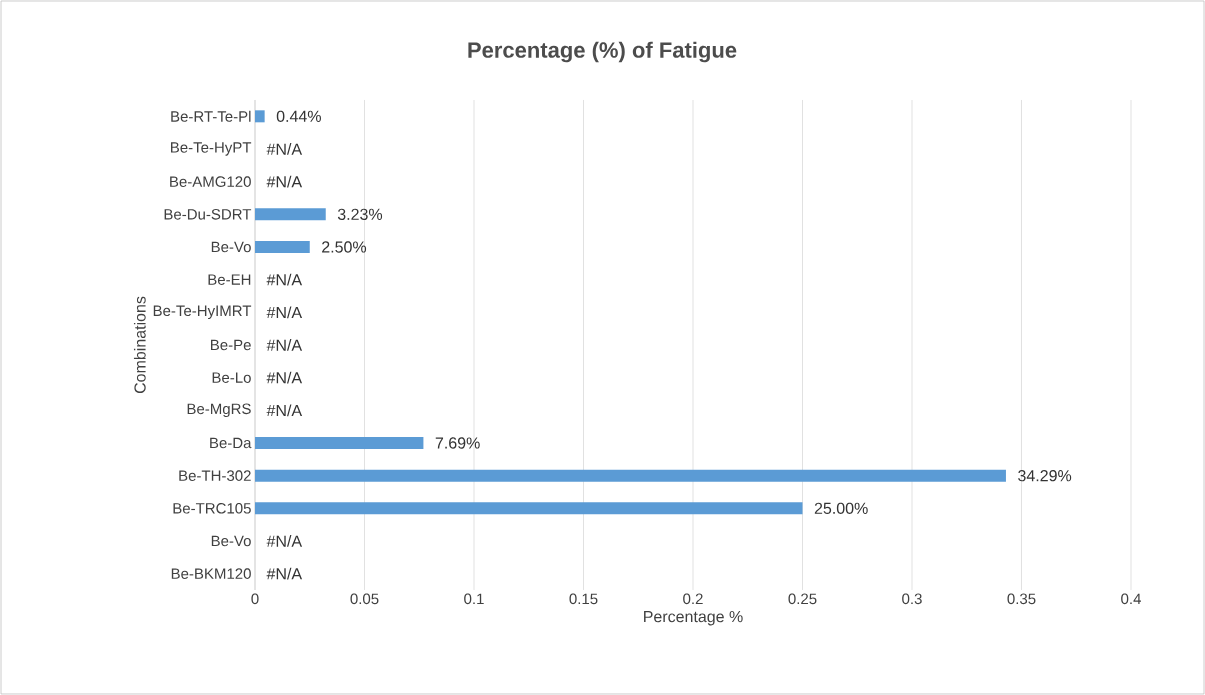 Image resolution: width=1205 pixels, height=695 pixels. What do you see at coordinates (360, 214) in the screenshot?
I see `data-label: 3.23%` at bounding box center [360, 214].